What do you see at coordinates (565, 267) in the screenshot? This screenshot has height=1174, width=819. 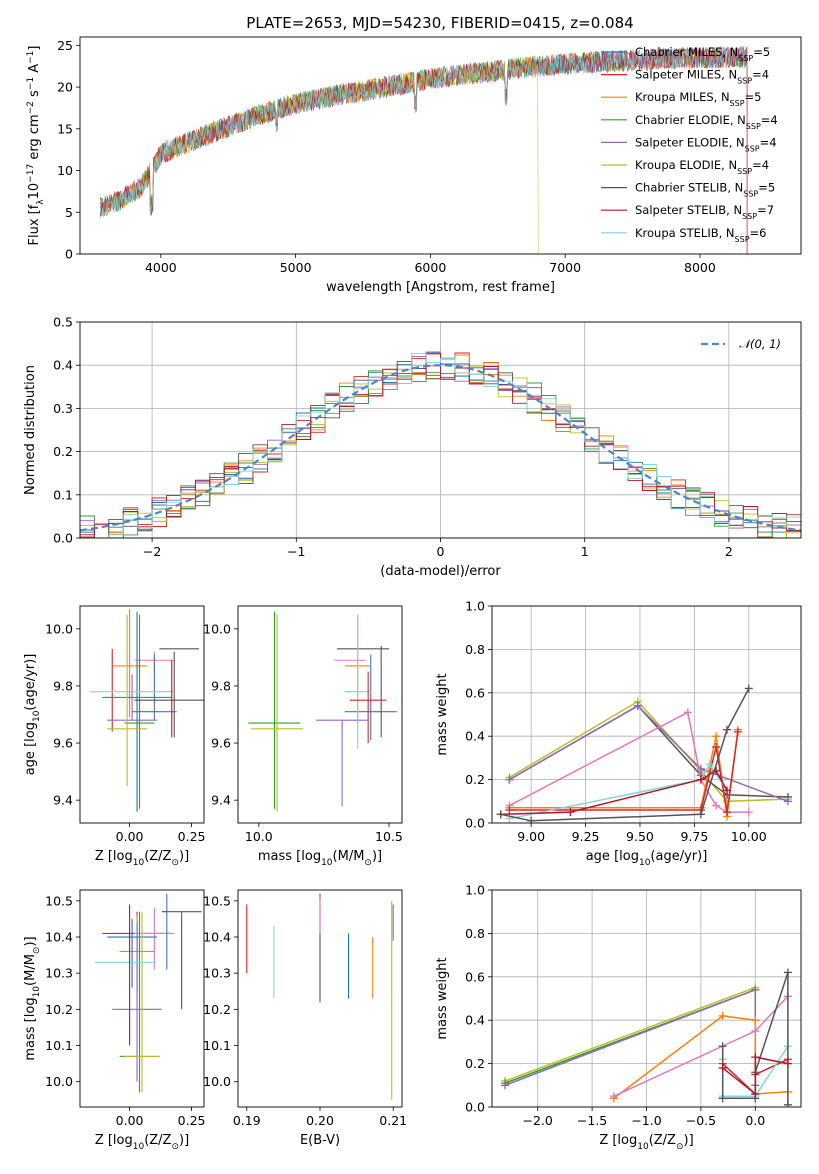 I see `x-tick-label: 7000` at bounding box center [565, 267].